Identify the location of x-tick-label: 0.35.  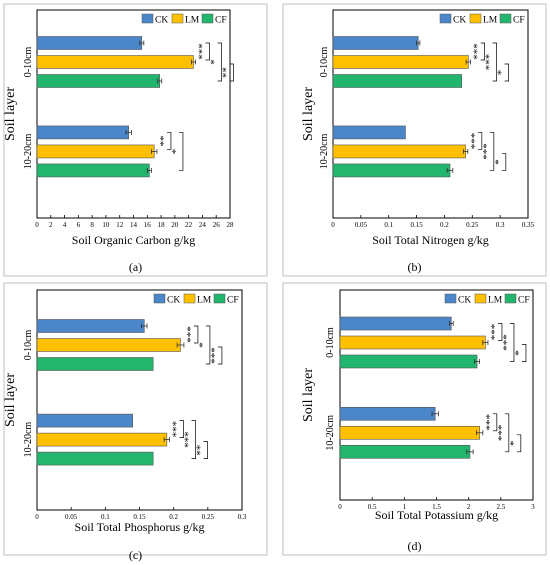
(528, 225).